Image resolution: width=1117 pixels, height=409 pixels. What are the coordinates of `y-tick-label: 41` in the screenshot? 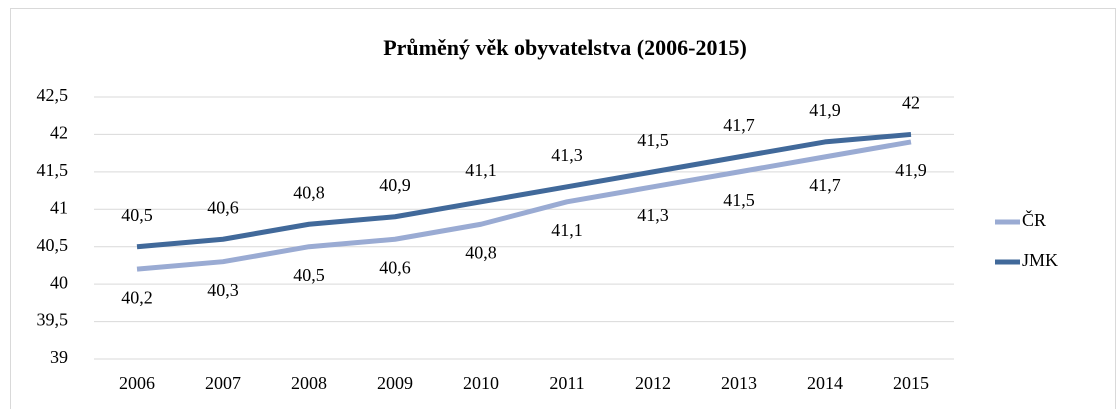 It's located at (59, 207).